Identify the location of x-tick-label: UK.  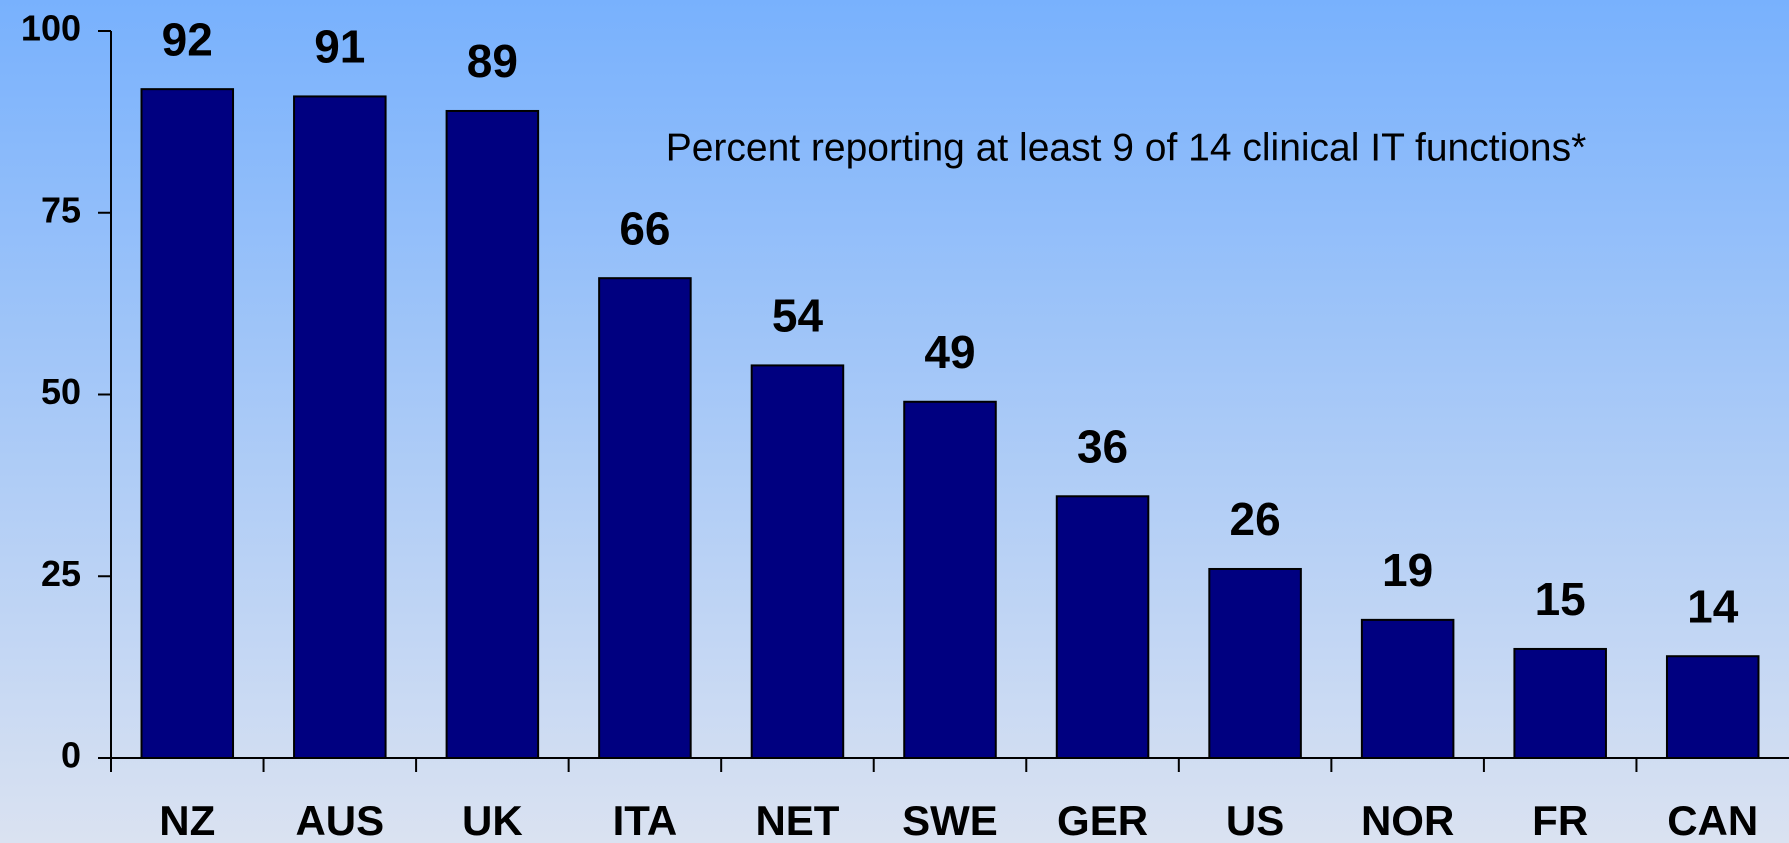
(492, 820).